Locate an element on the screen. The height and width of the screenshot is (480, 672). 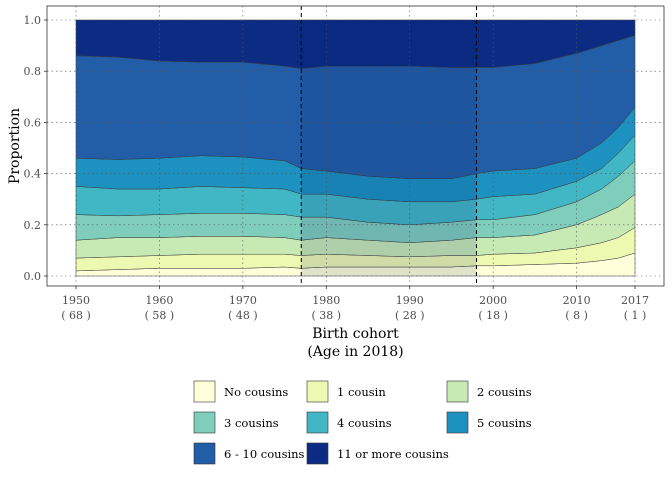
highlight-band is located at coordinates (389, 148).